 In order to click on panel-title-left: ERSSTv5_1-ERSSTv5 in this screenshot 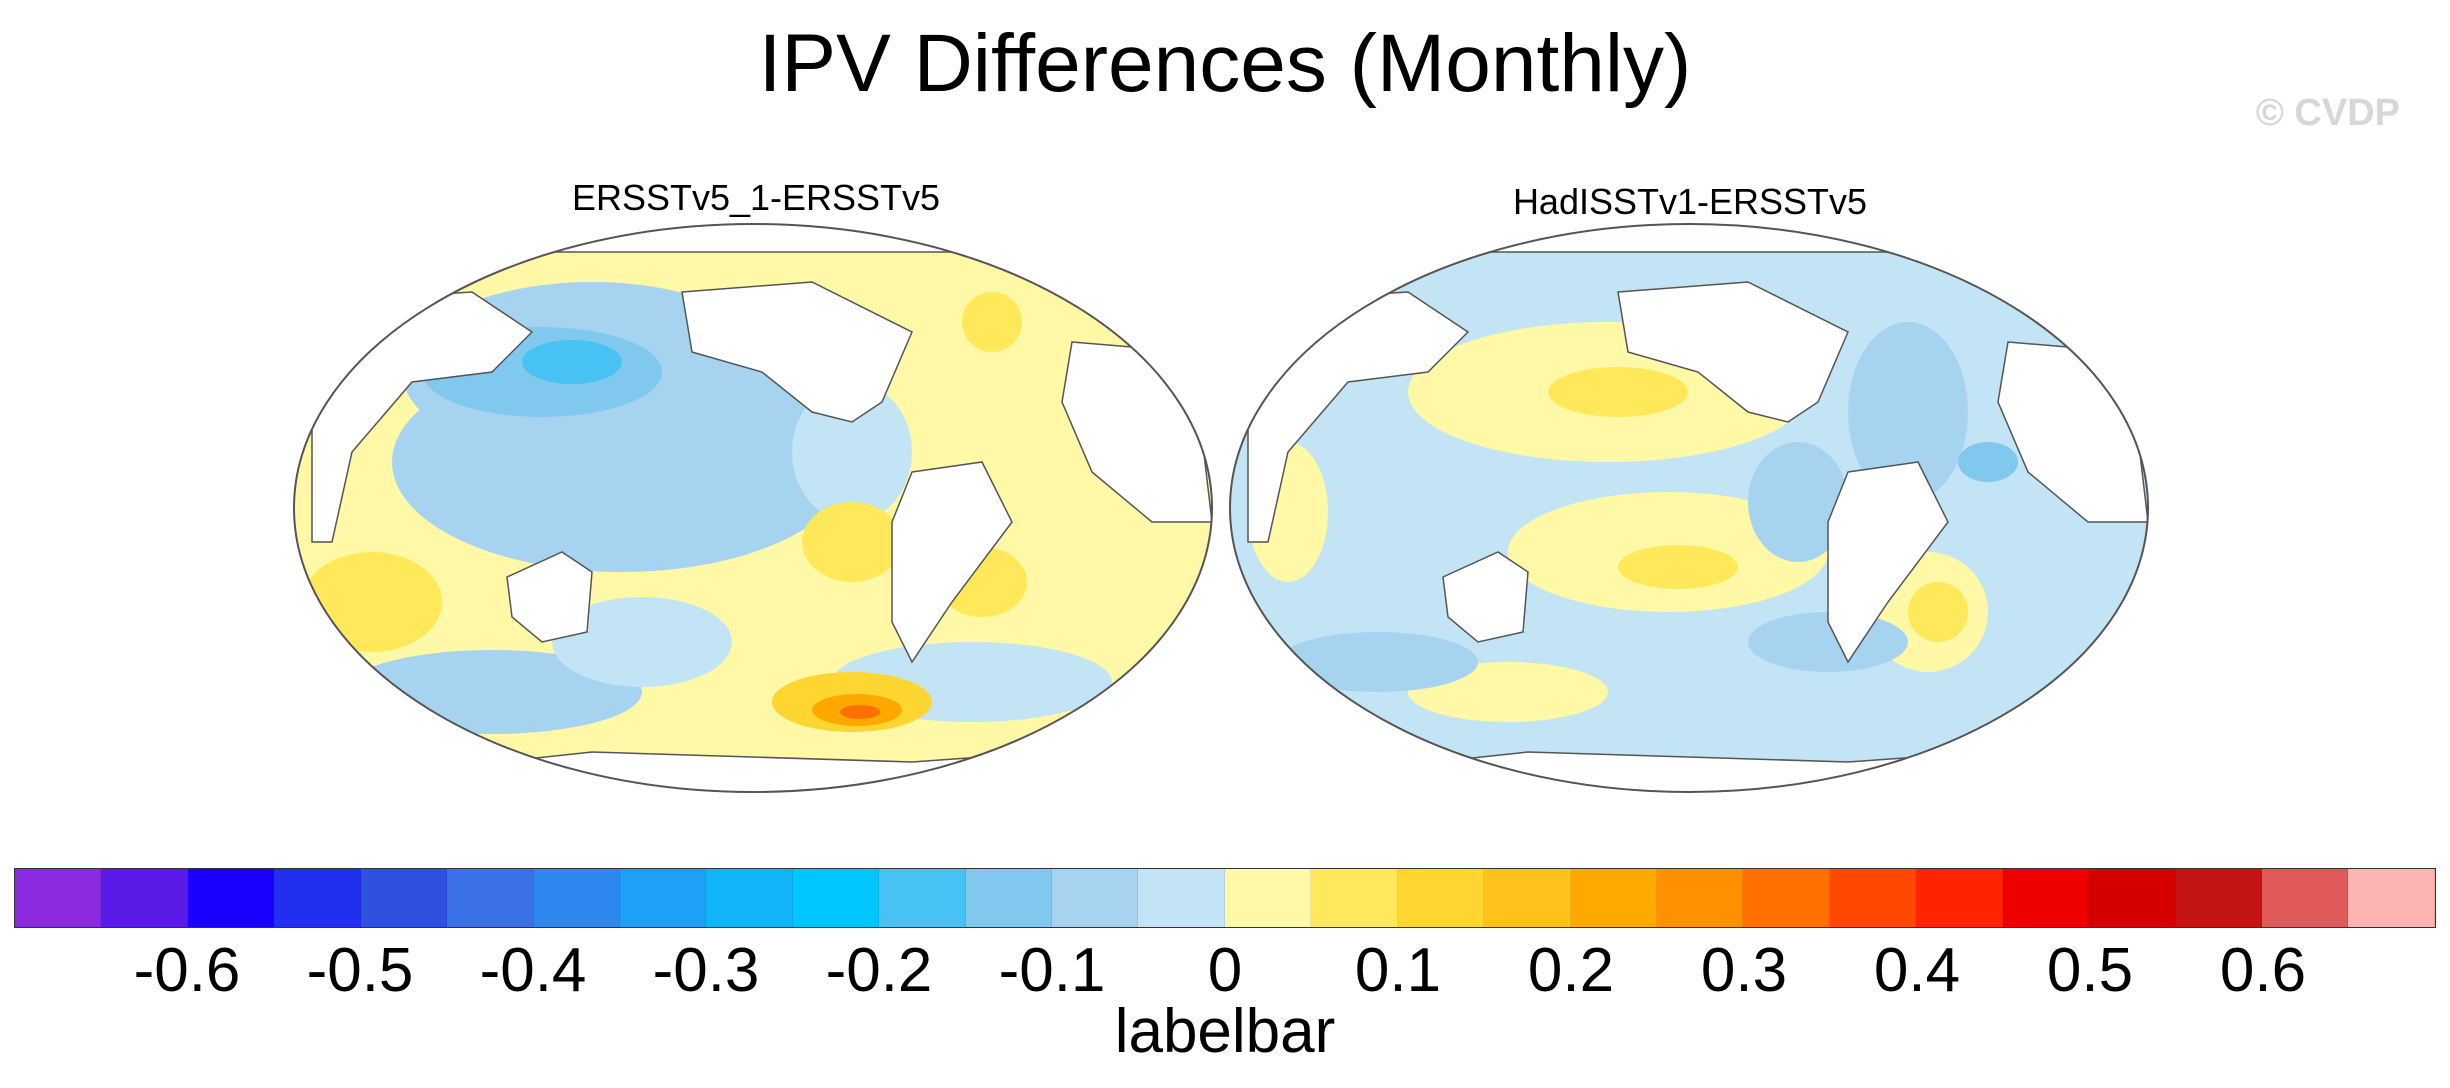, I will do `click(756, 197)`.